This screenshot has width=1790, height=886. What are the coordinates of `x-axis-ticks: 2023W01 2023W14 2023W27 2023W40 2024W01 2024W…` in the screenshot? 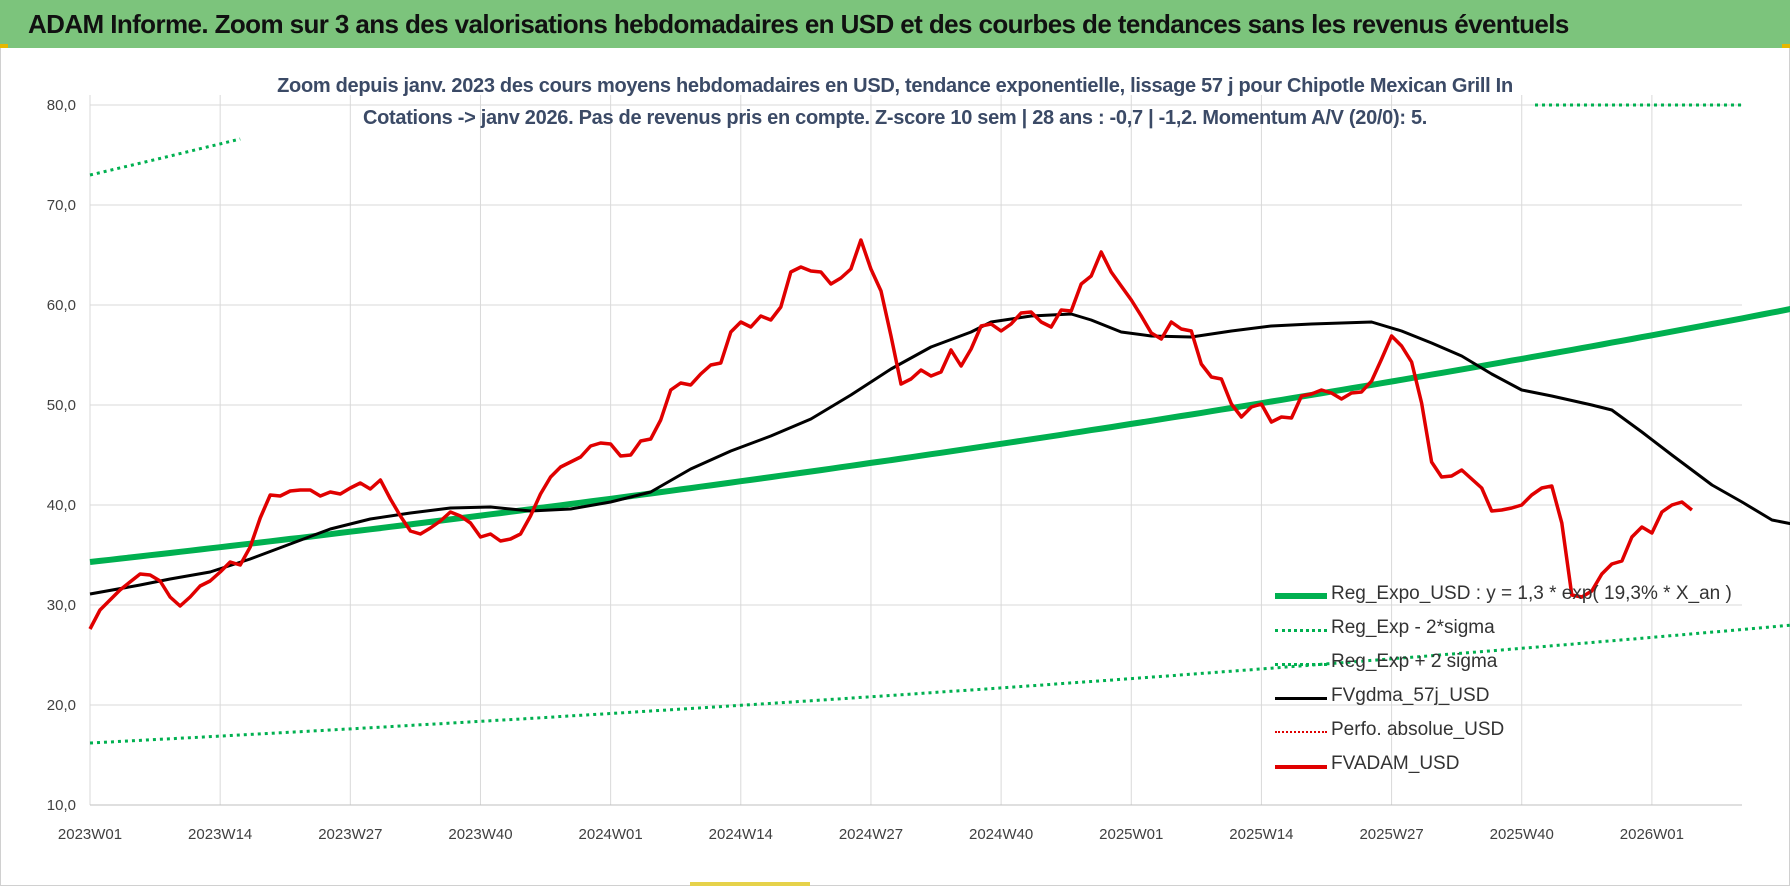 It's located at (871, 834).